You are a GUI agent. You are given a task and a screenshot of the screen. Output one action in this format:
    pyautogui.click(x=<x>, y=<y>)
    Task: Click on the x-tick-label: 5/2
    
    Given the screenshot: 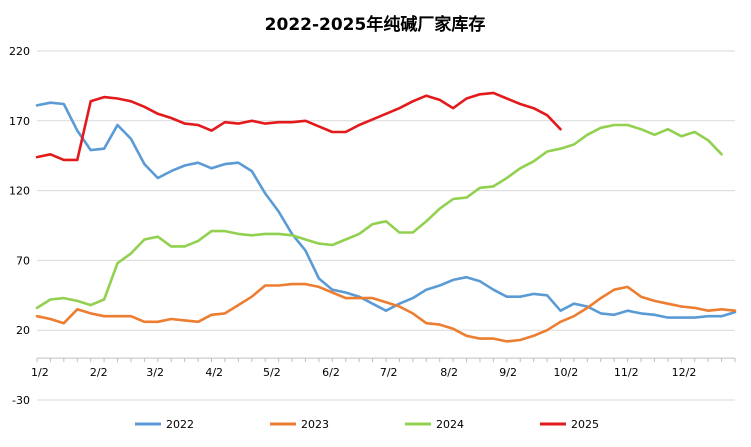 What is the action you would take?
    pyautogui.click(x=272, y=372)
    